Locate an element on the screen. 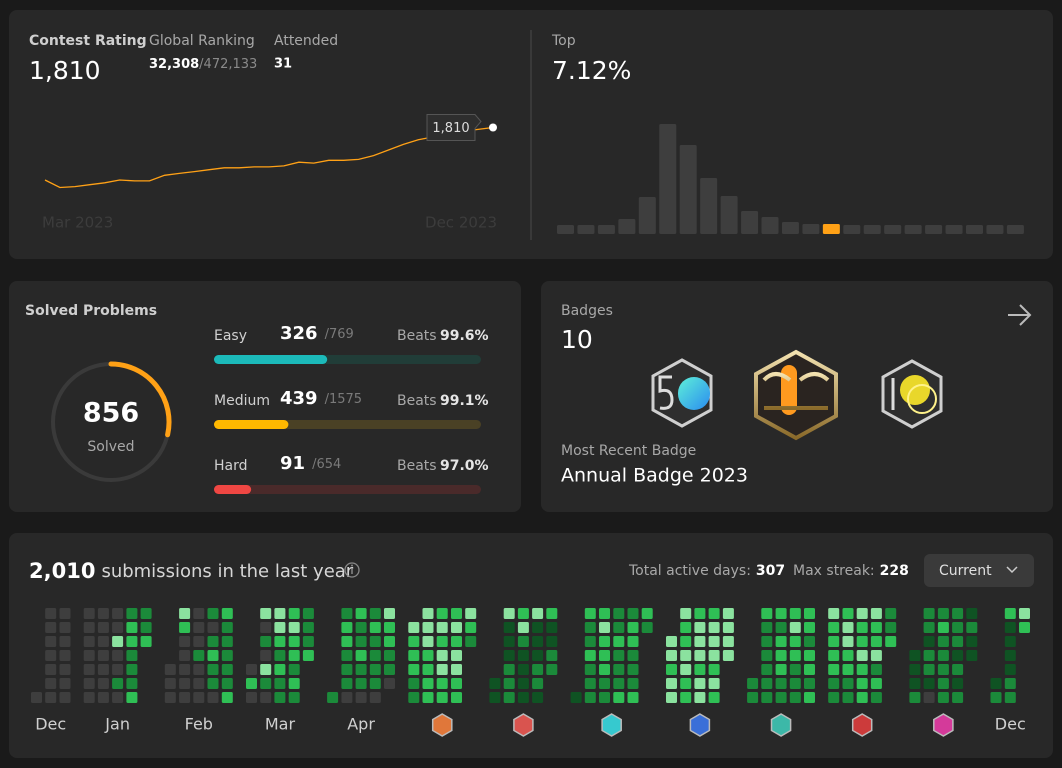  dropdown is located at coordinates (979, 570).